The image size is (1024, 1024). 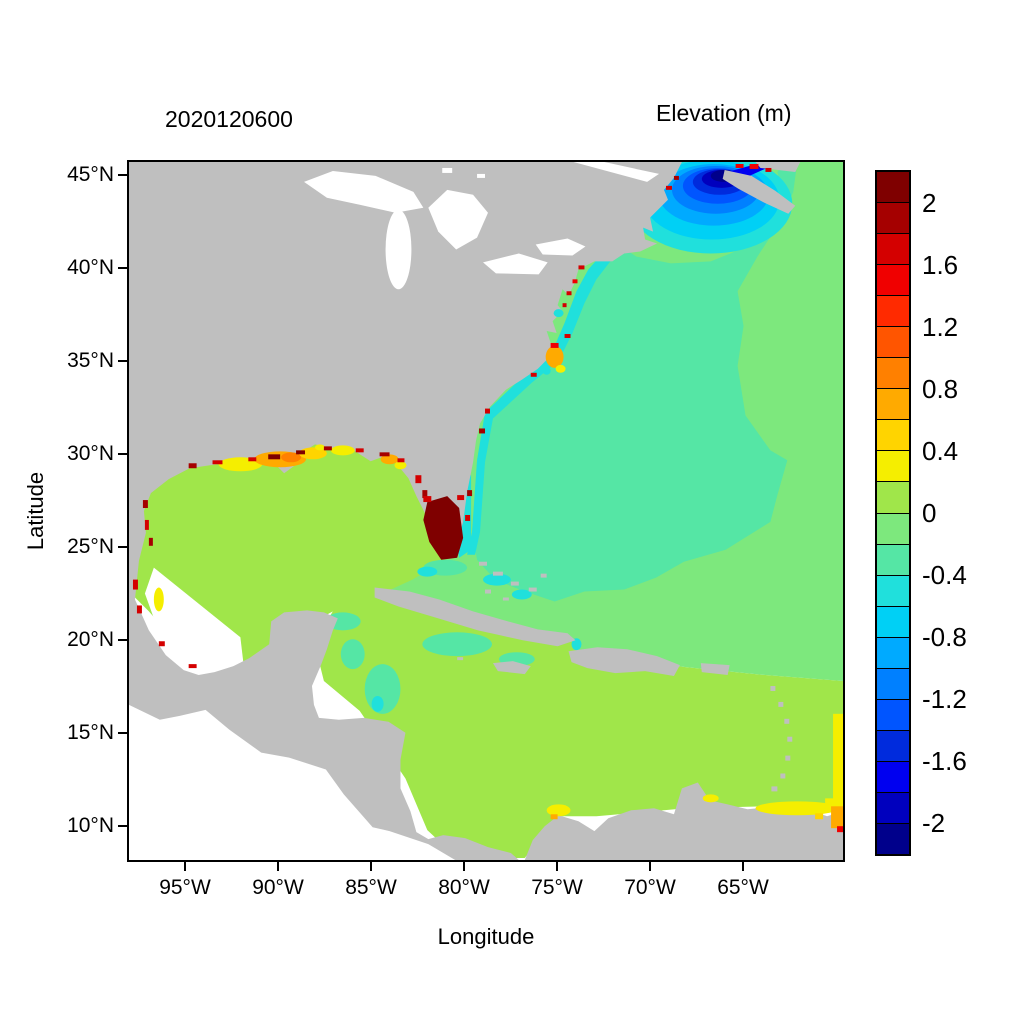 I want to click on colorbar-tick-label: 2, so click(x=929, y=203).